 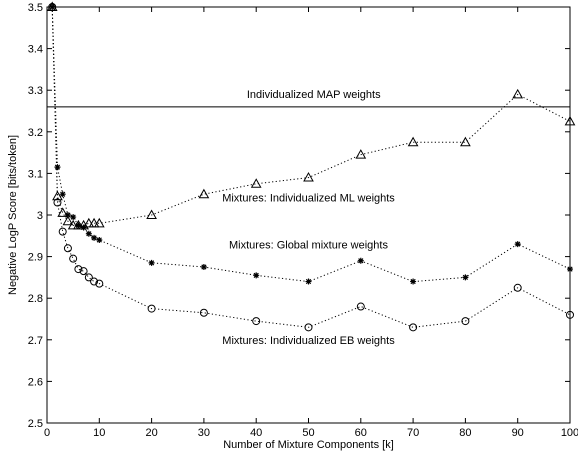 I want to click on y-axis-label: Negative LogP Score [bits/token], so click(x=13, y=215).